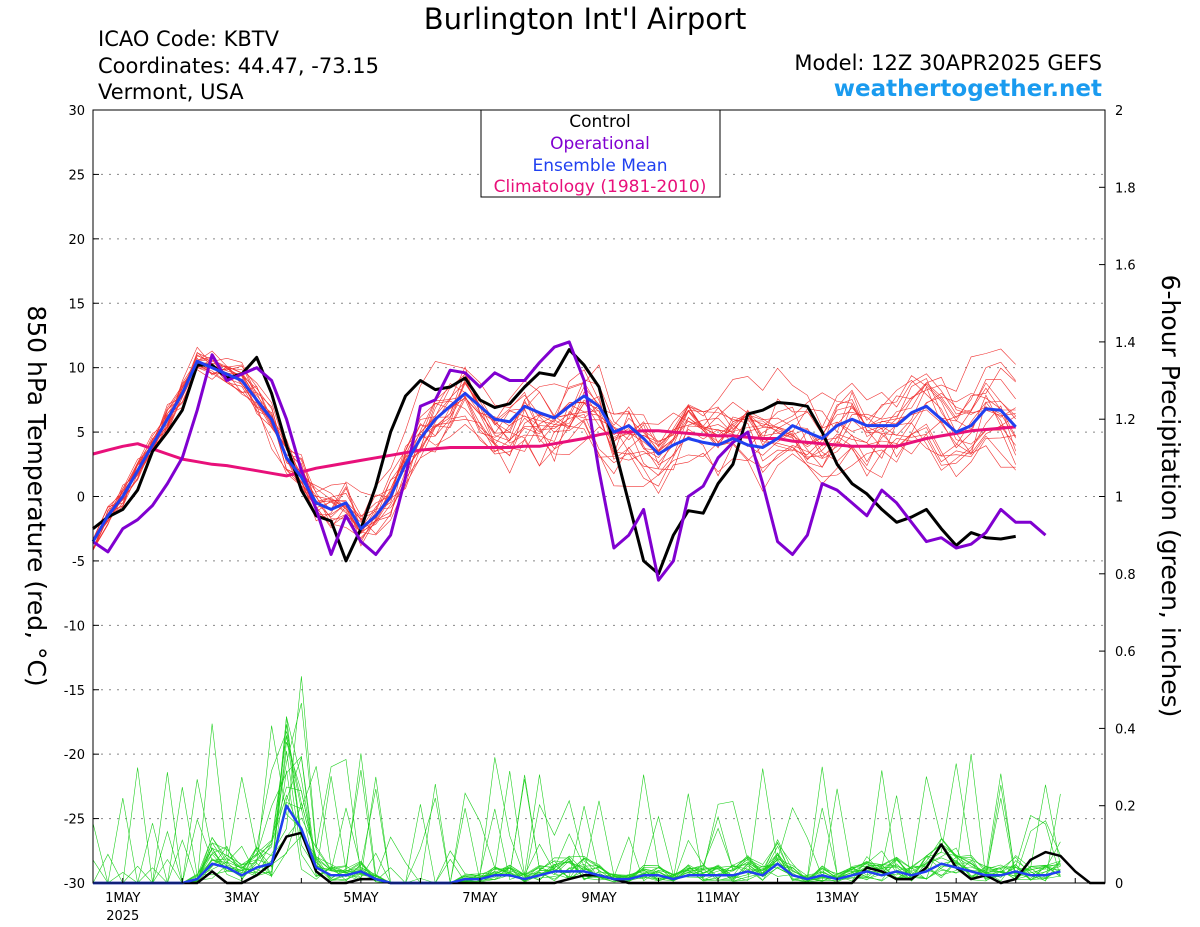 The height and width of the screenshot is (927, 1200). What do you see at coordinates (599, 166) in the screenshot?
I see `legend-ensemble-mean: Ensemble Mean` at bounding box center [599, 166].